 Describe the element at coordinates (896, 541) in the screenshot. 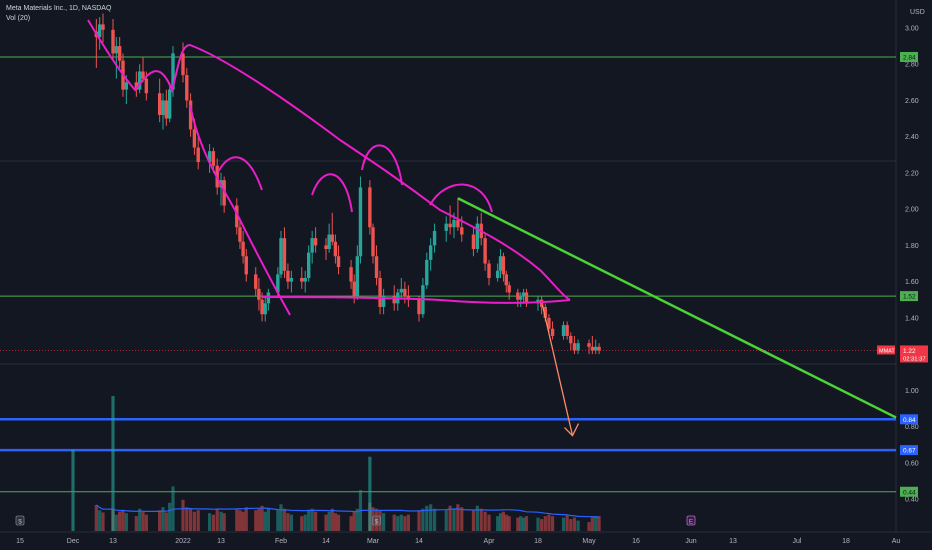

I see `time-tick-label: Au` at that location.